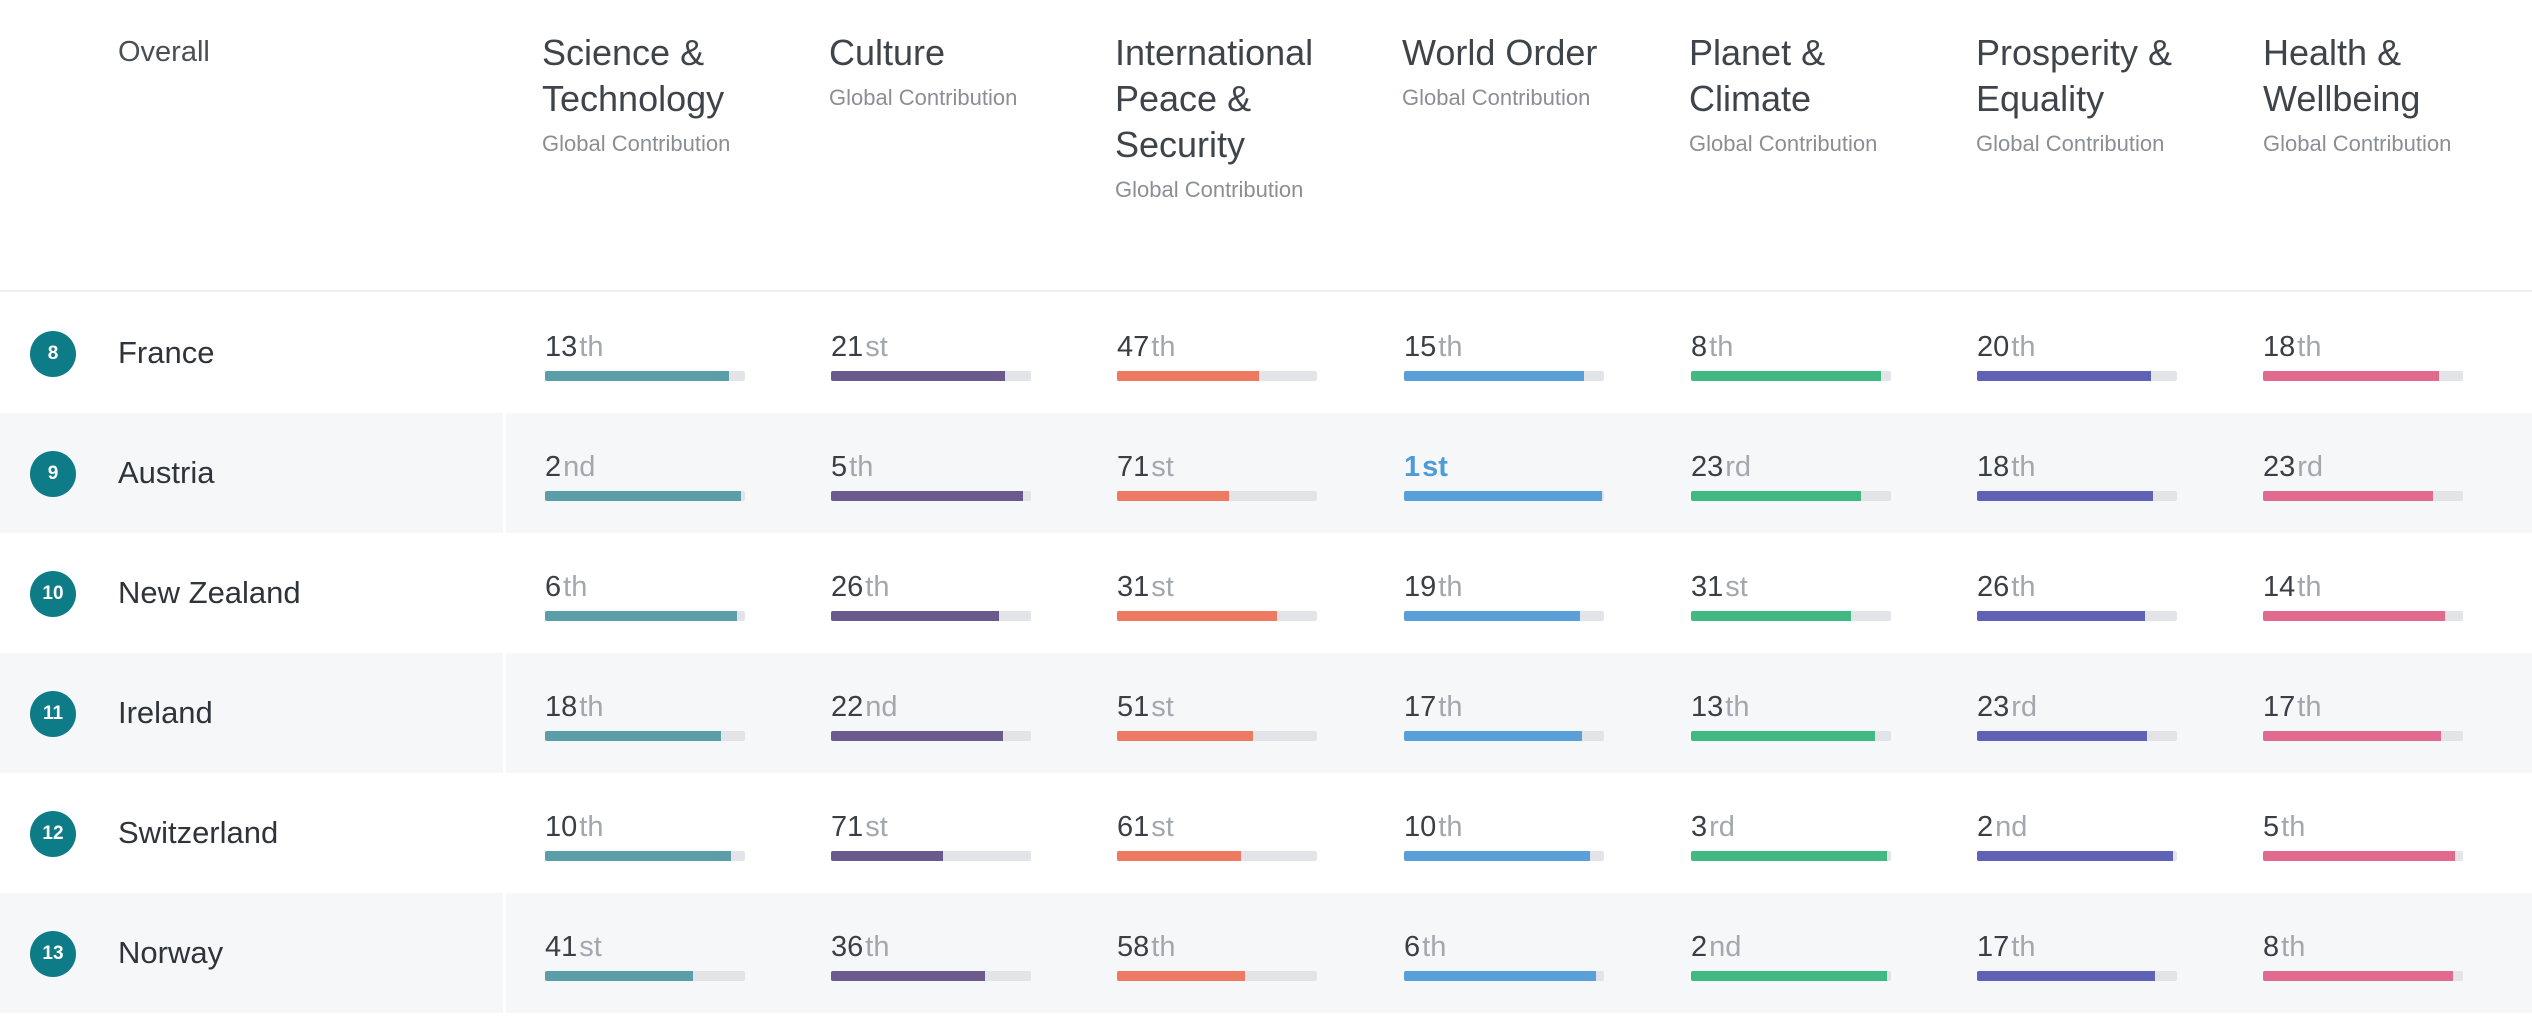 The image size is (2532, 1020). I want to click on rank-number: 5, so click(2271, 827).